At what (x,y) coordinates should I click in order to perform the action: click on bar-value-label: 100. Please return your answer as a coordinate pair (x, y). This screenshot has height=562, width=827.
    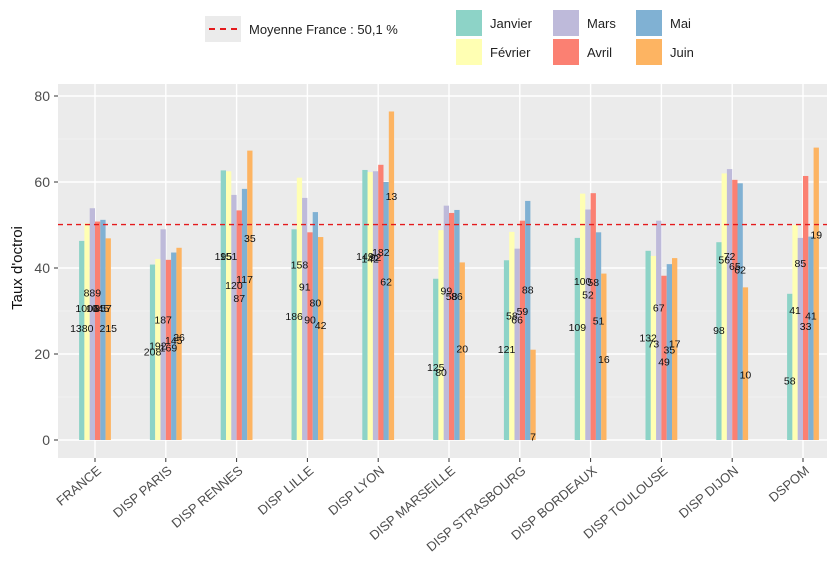
    Looking at the image, I should click on (583, 282).